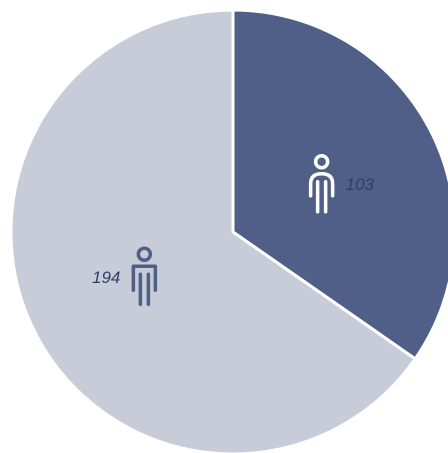 The image size is (448, 453). Describe the element at coordinates (360, 184) in the screenshot. I see `value-label: 103` at that location.